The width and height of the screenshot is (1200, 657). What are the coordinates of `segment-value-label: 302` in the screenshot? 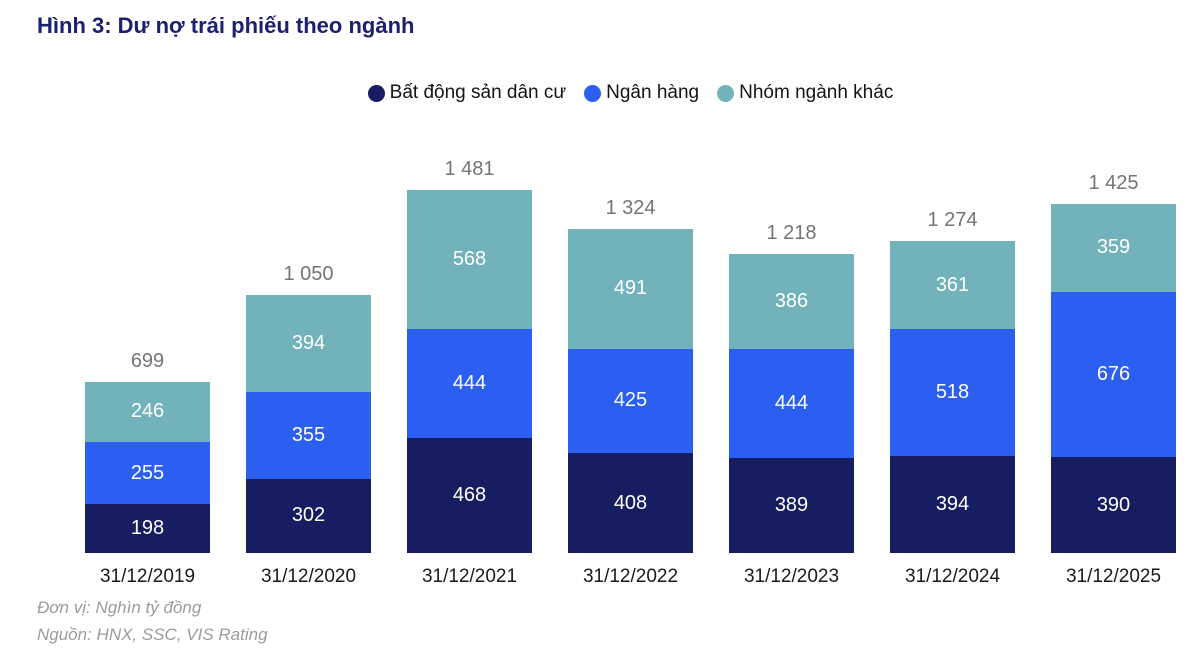 It's located at (308, 515).